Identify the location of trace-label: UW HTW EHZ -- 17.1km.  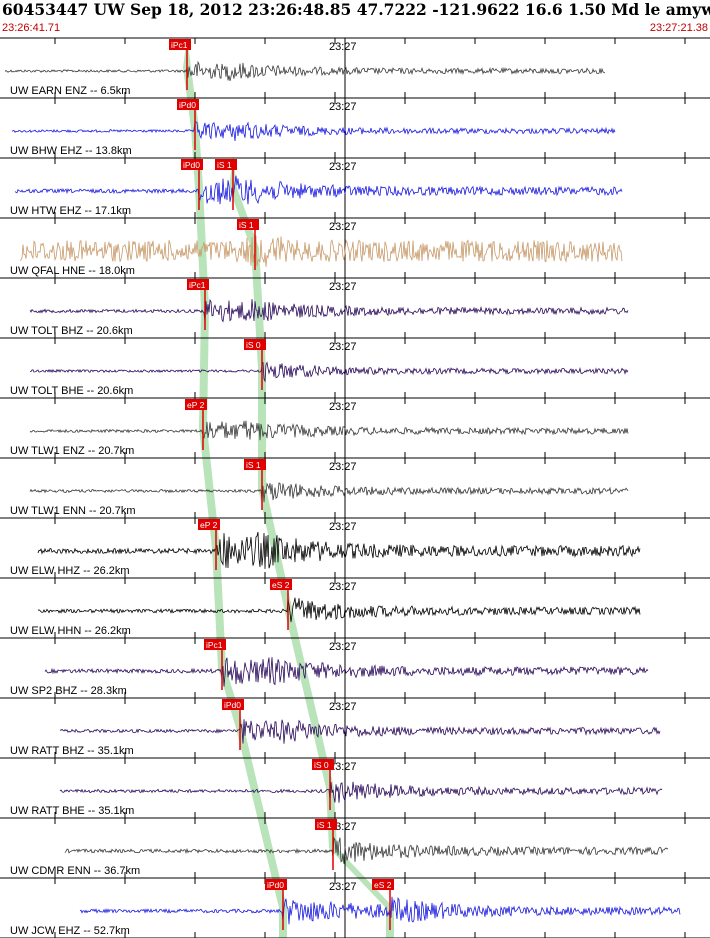
(70, 211).